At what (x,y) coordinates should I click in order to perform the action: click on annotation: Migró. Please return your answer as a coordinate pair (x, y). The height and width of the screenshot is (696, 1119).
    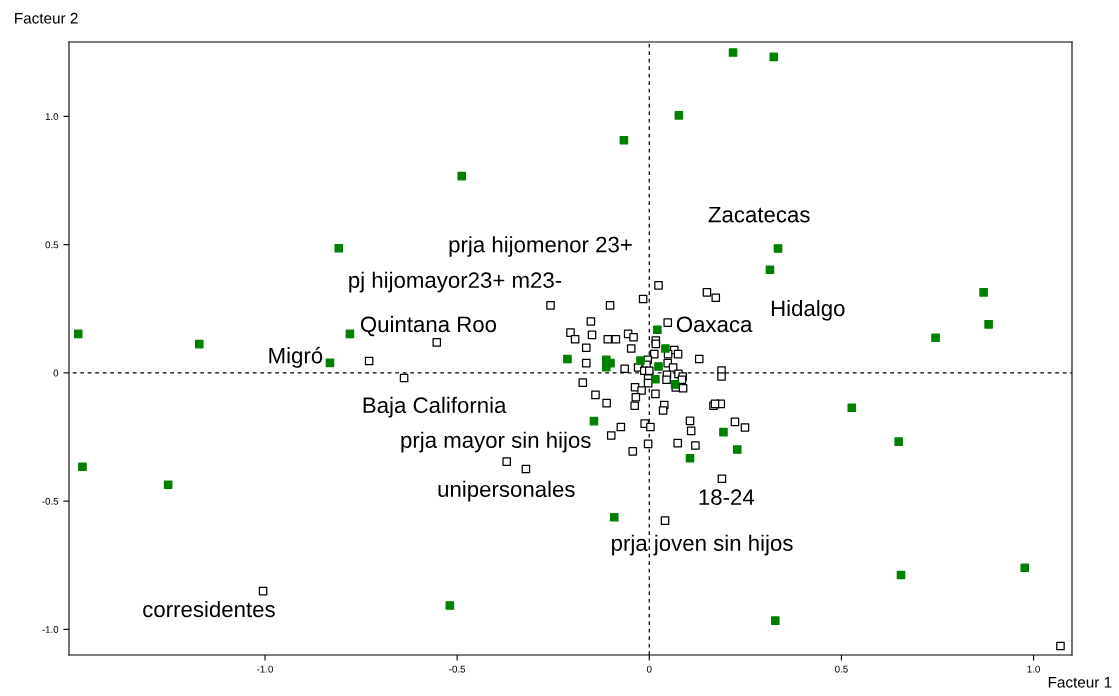
    Looking at the image, I should click on (296, 357).